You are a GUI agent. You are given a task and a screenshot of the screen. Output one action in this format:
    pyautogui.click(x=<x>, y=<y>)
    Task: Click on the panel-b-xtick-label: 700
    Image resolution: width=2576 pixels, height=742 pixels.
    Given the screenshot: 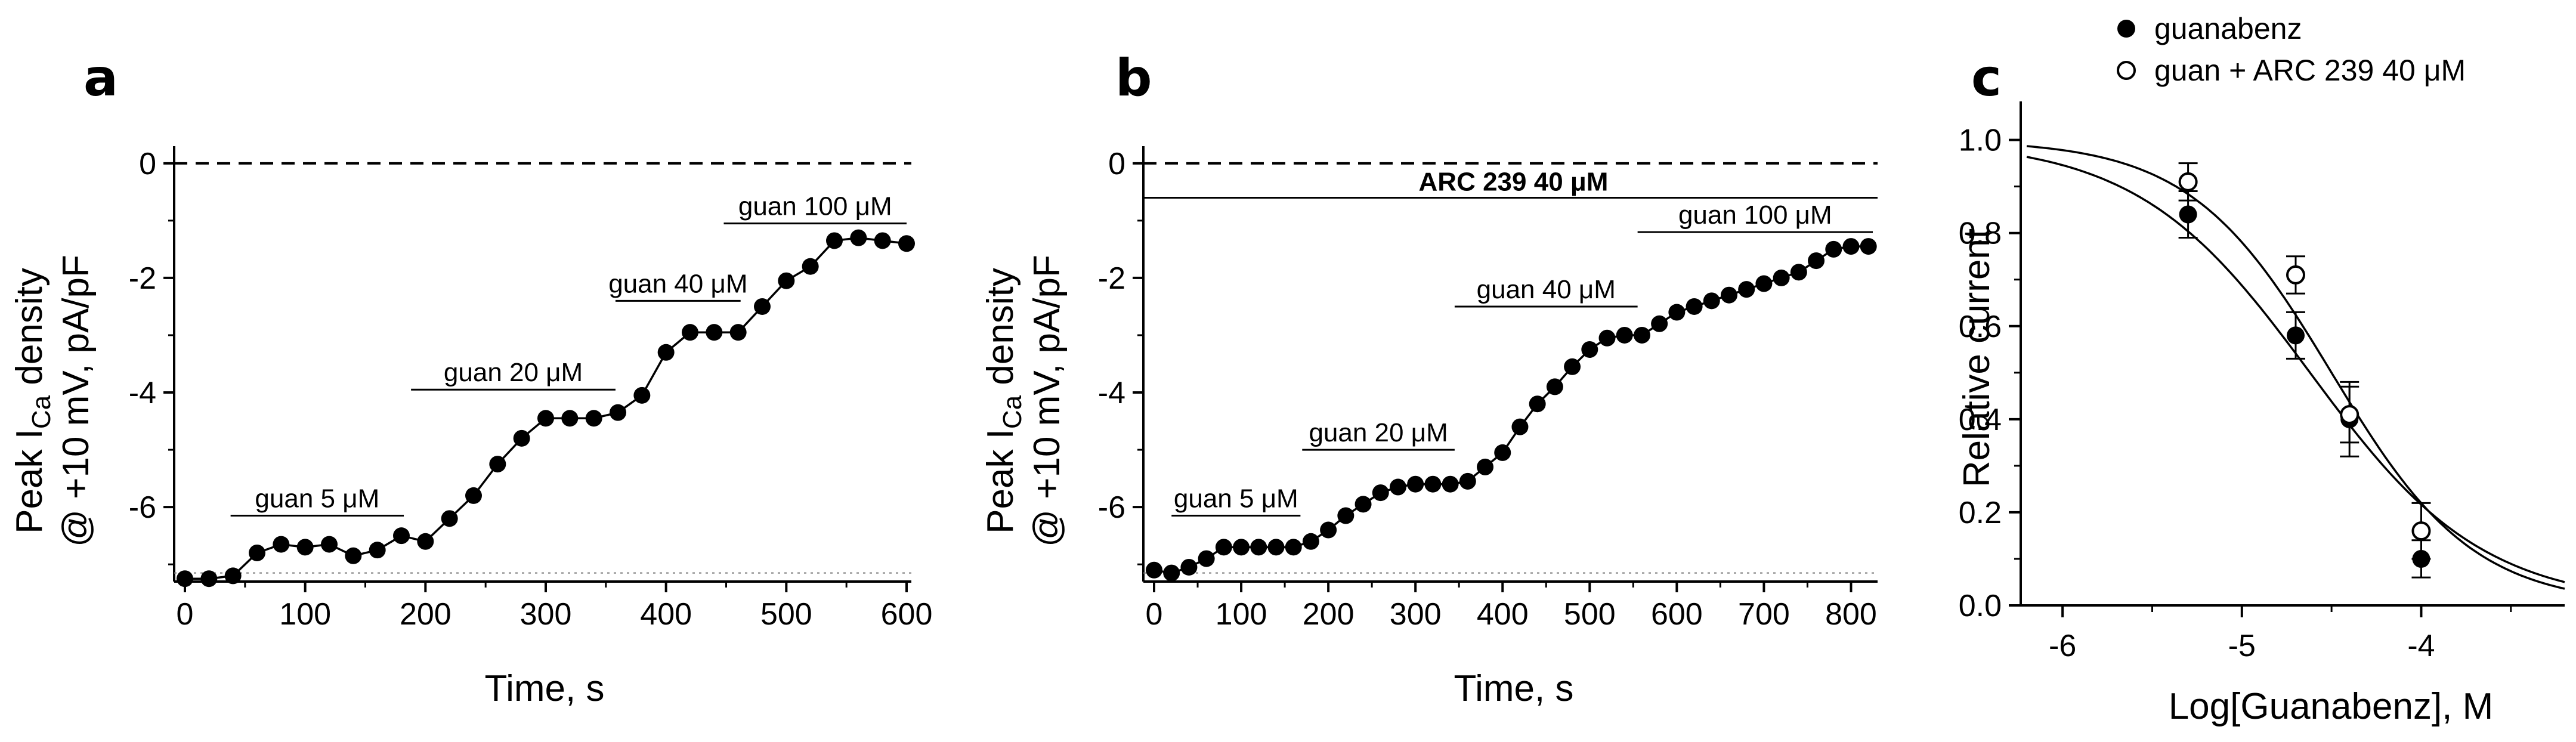 What is the action you would take?
    pyautogui.click(x=1764, y=614)
    